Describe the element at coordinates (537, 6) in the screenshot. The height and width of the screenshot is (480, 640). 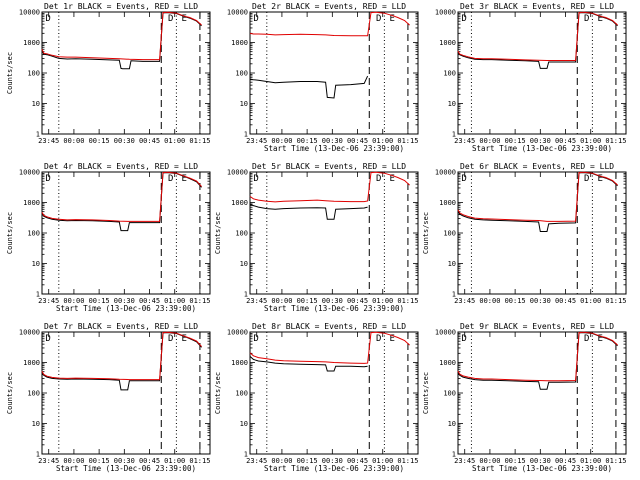
I see `panel-title: Det 3r BLACK = Events, RED = LLD` at that location.